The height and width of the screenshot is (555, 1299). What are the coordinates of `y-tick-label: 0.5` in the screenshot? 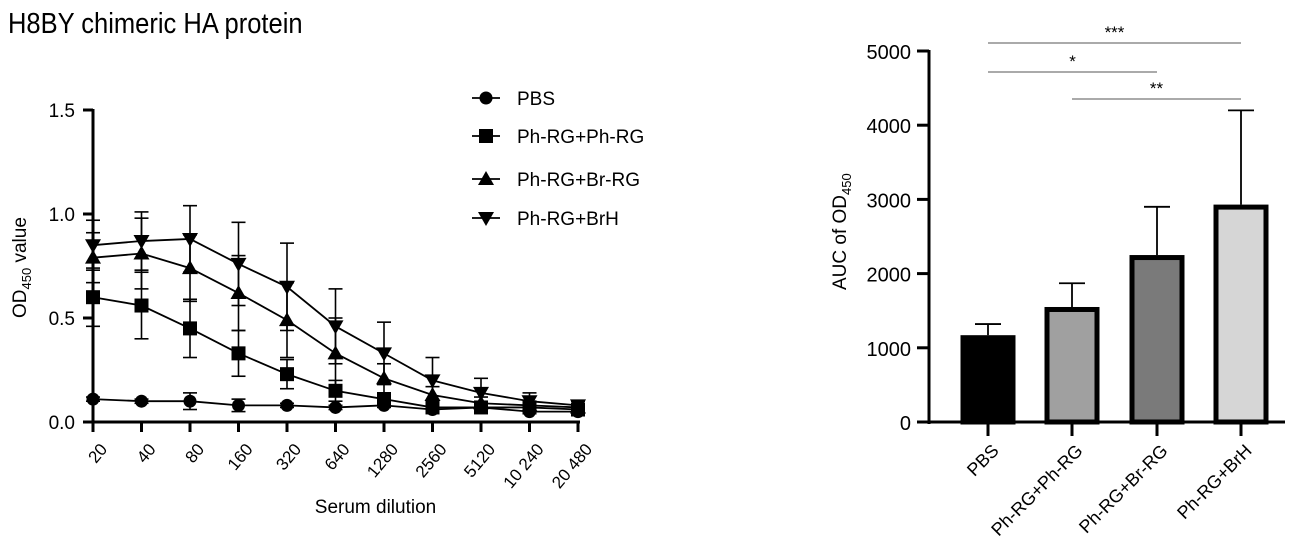 It's located at (62, 319).